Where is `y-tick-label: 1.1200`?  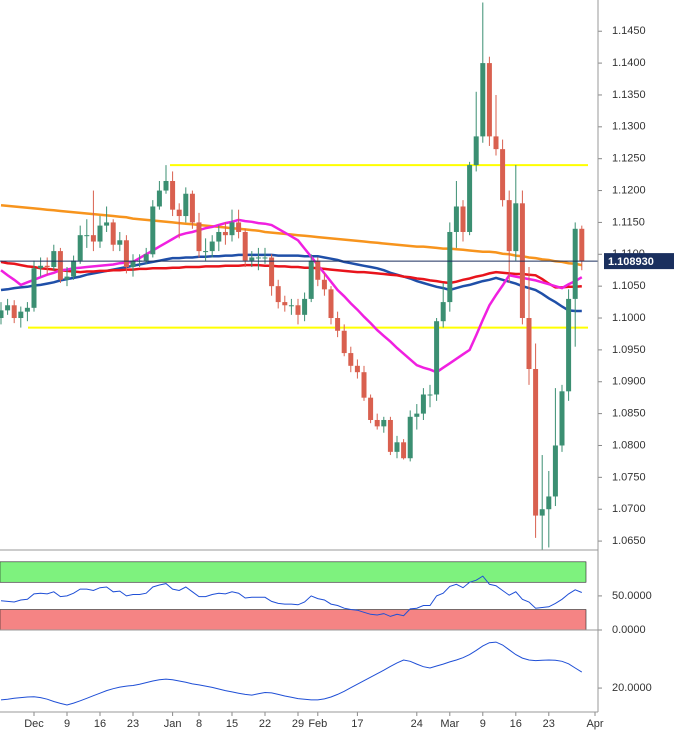
y-tick-label: 1.1200 is located at coordinates (629, 190).